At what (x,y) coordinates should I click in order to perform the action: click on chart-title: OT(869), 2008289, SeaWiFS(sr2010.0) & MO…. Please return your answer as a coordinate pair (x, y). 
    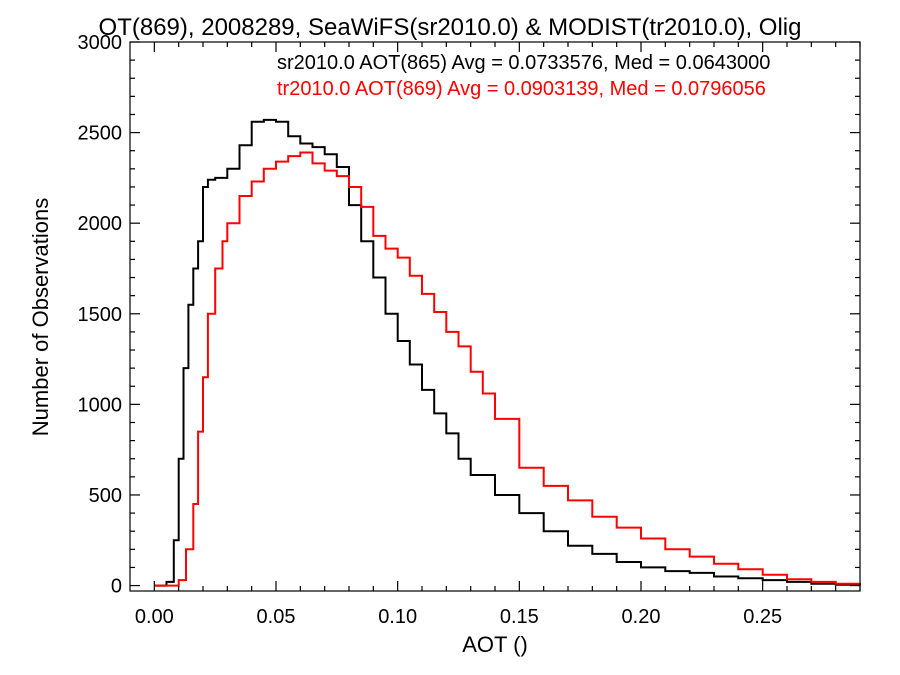
    Looking at the image, I should click on (450, 27).